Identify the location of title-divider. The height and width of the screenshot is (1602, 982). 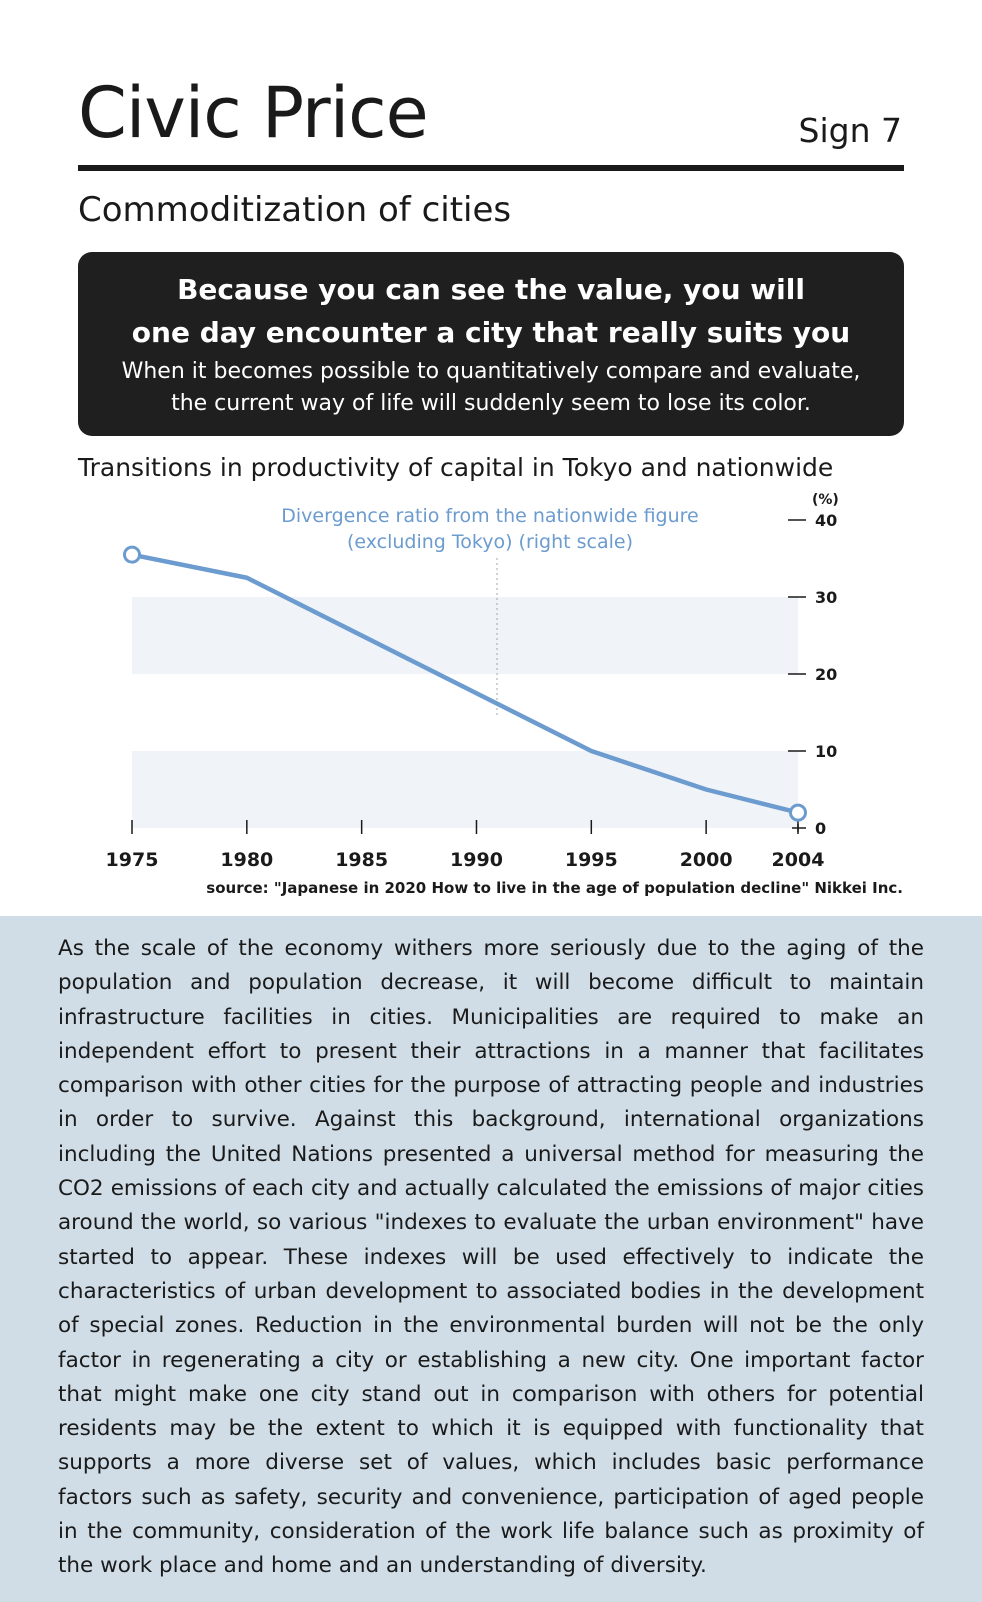
(491, 168).